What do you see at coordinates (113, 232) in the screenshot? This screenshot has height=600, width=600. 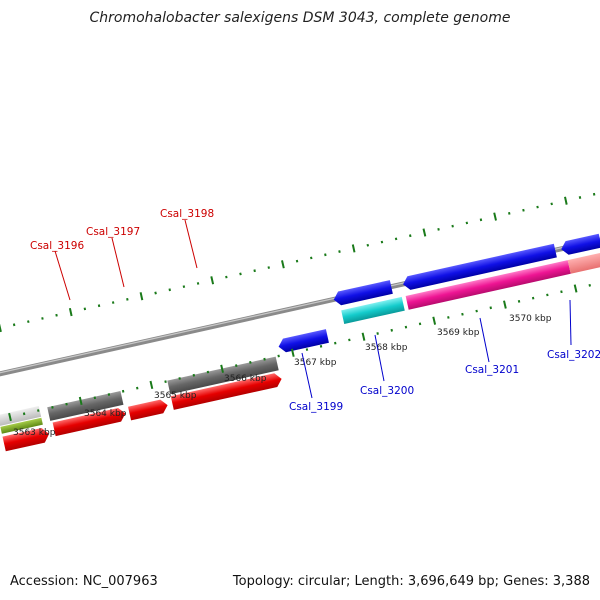 I see `gene-label-csal-3197: Csal_3197` at bounding box center [113, 232].